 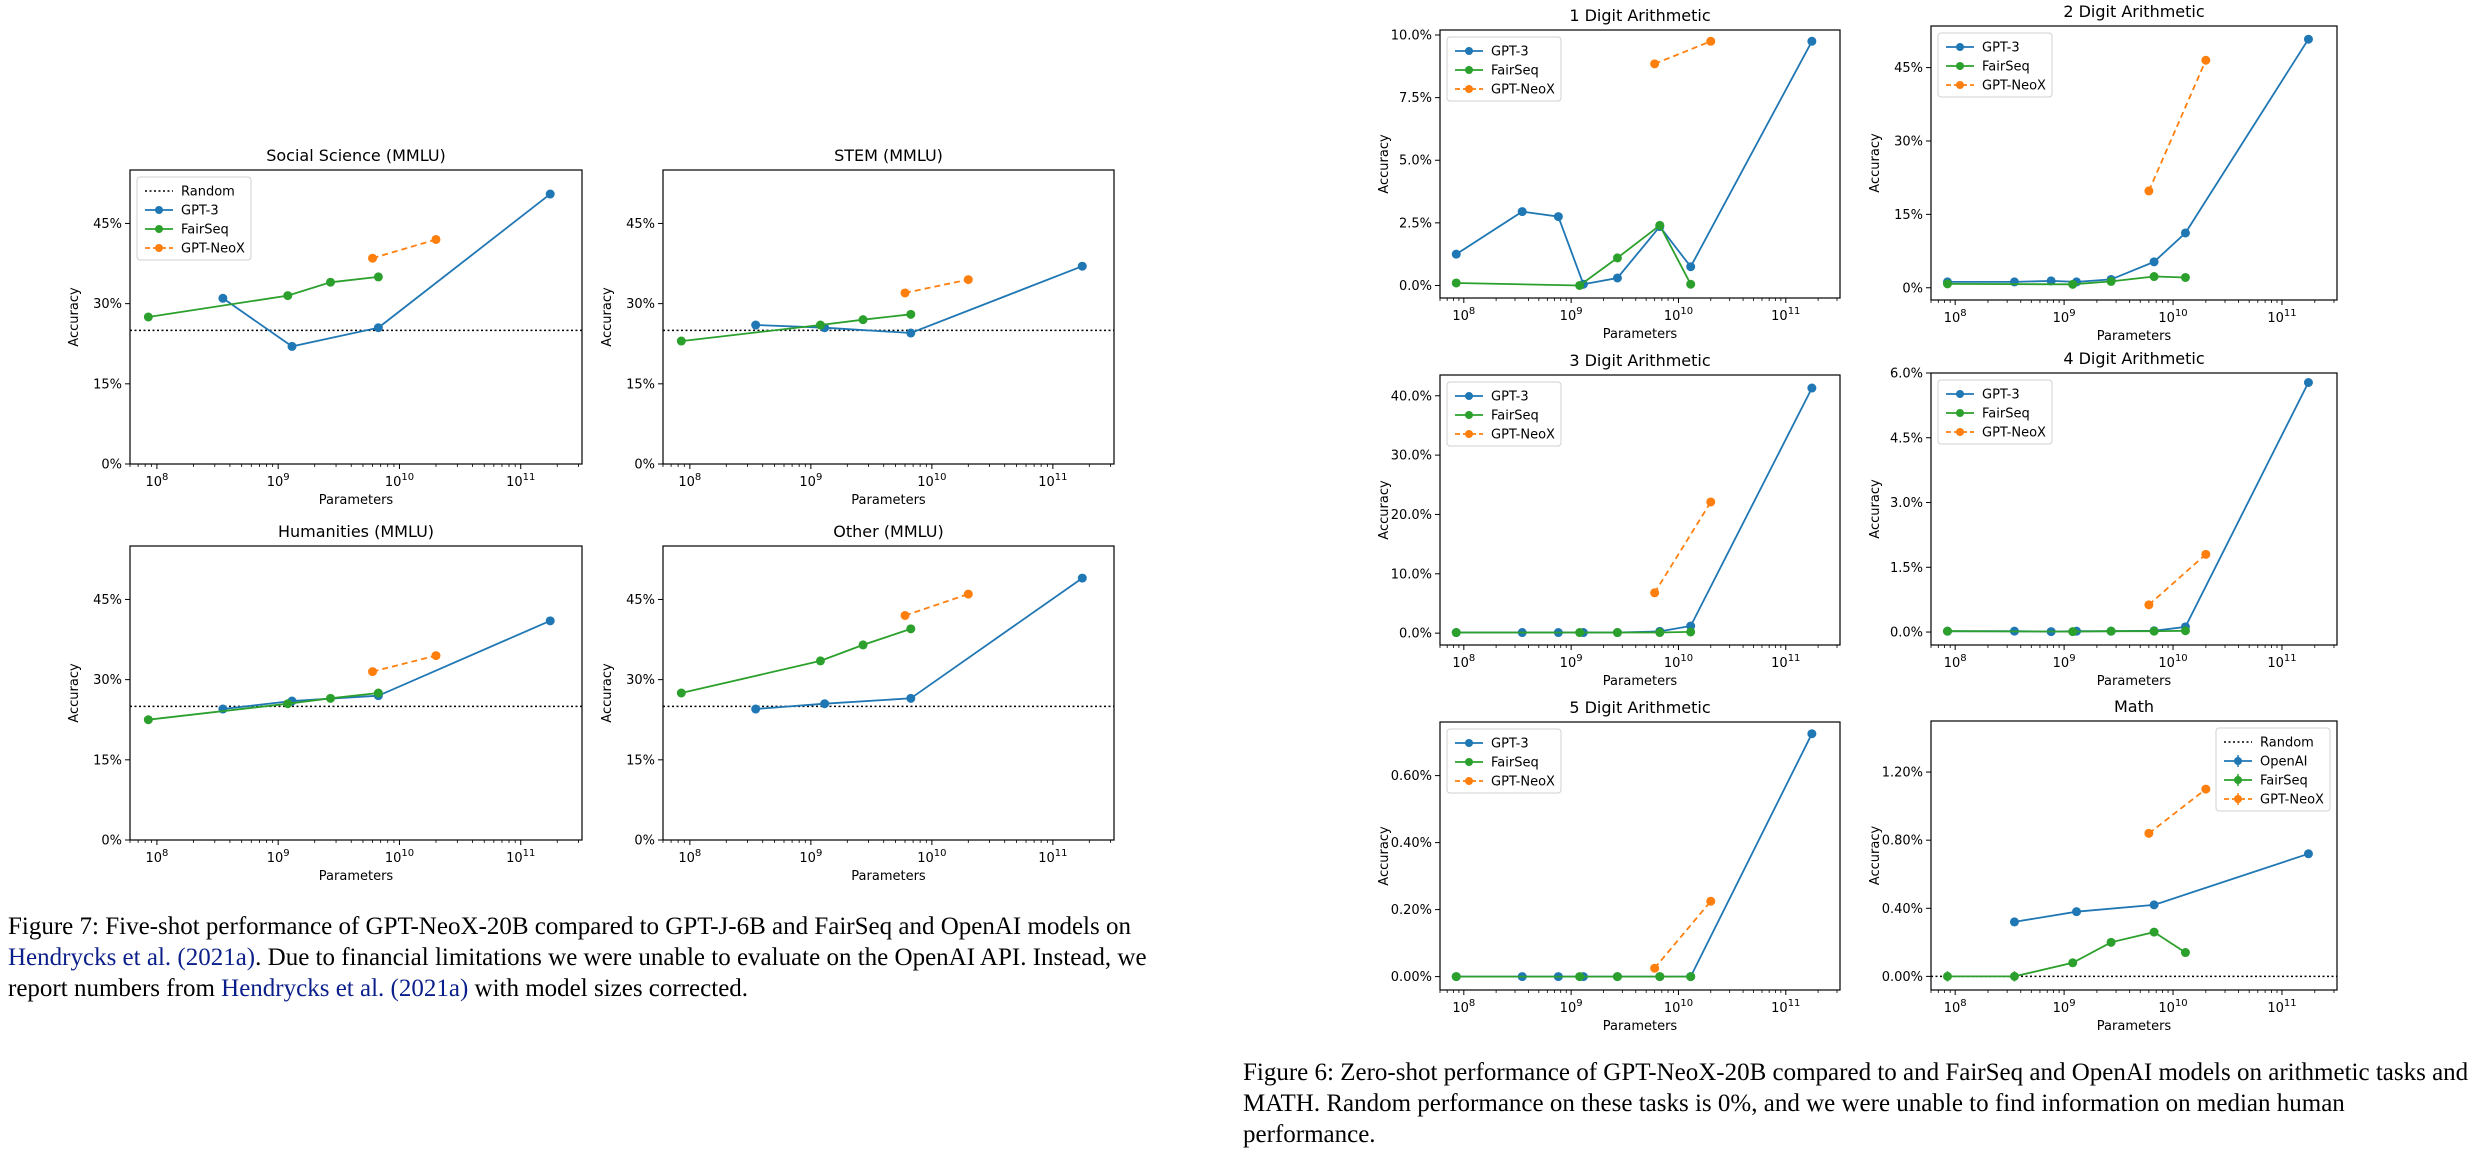 I want to click on chart-title: 3 Digit Arithmetic, so click(x=1639, y=360).